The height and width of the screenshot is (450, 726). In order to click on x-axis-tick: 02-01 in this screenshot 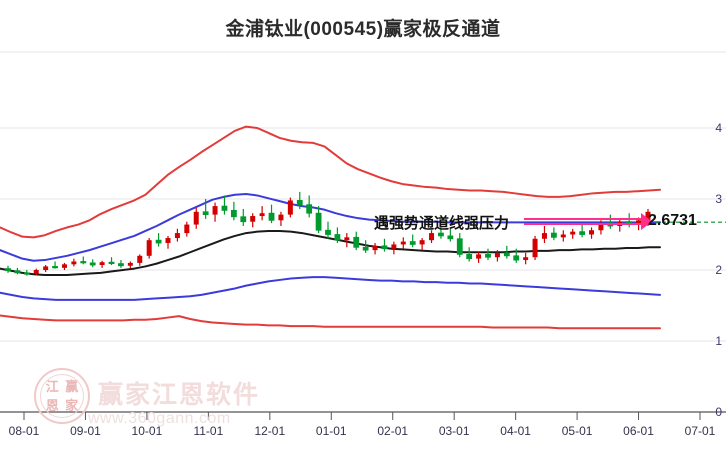, I will do `click(393, 431)`.